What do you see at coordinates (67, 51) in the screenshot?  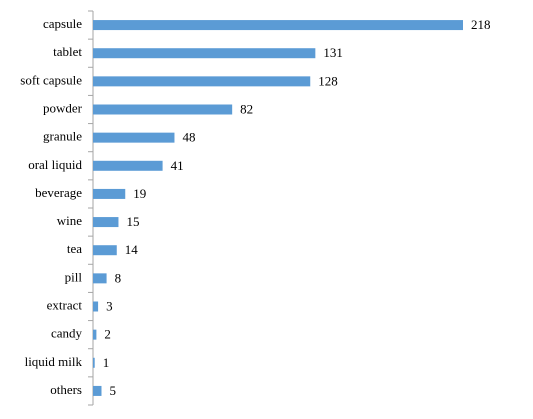 I see `y-tick-label: tablet` at bounding box center [67, 51].